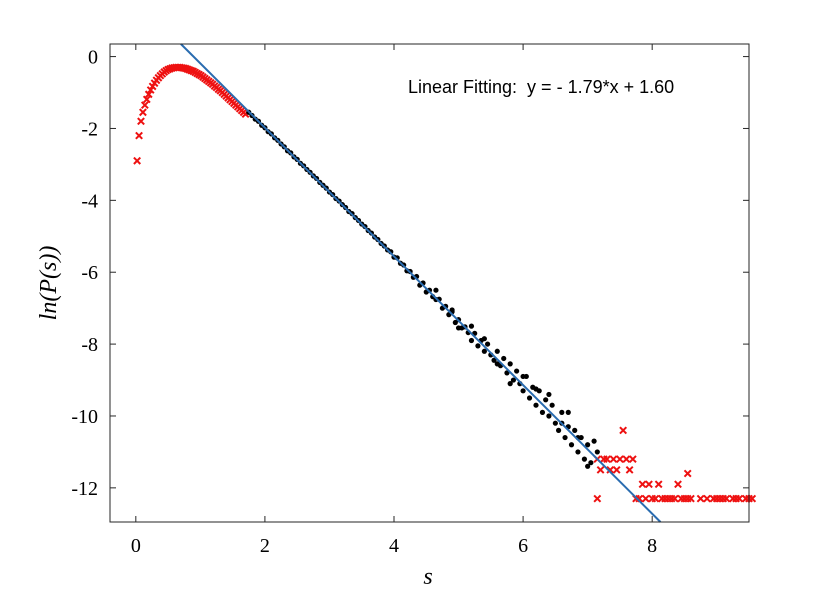 The width and height of the screenshot is (830, 593). What do you see at coordinates (93, 58) in the screenshot?
I see `y-tick-label: 0` at bounding box center [93, 58].